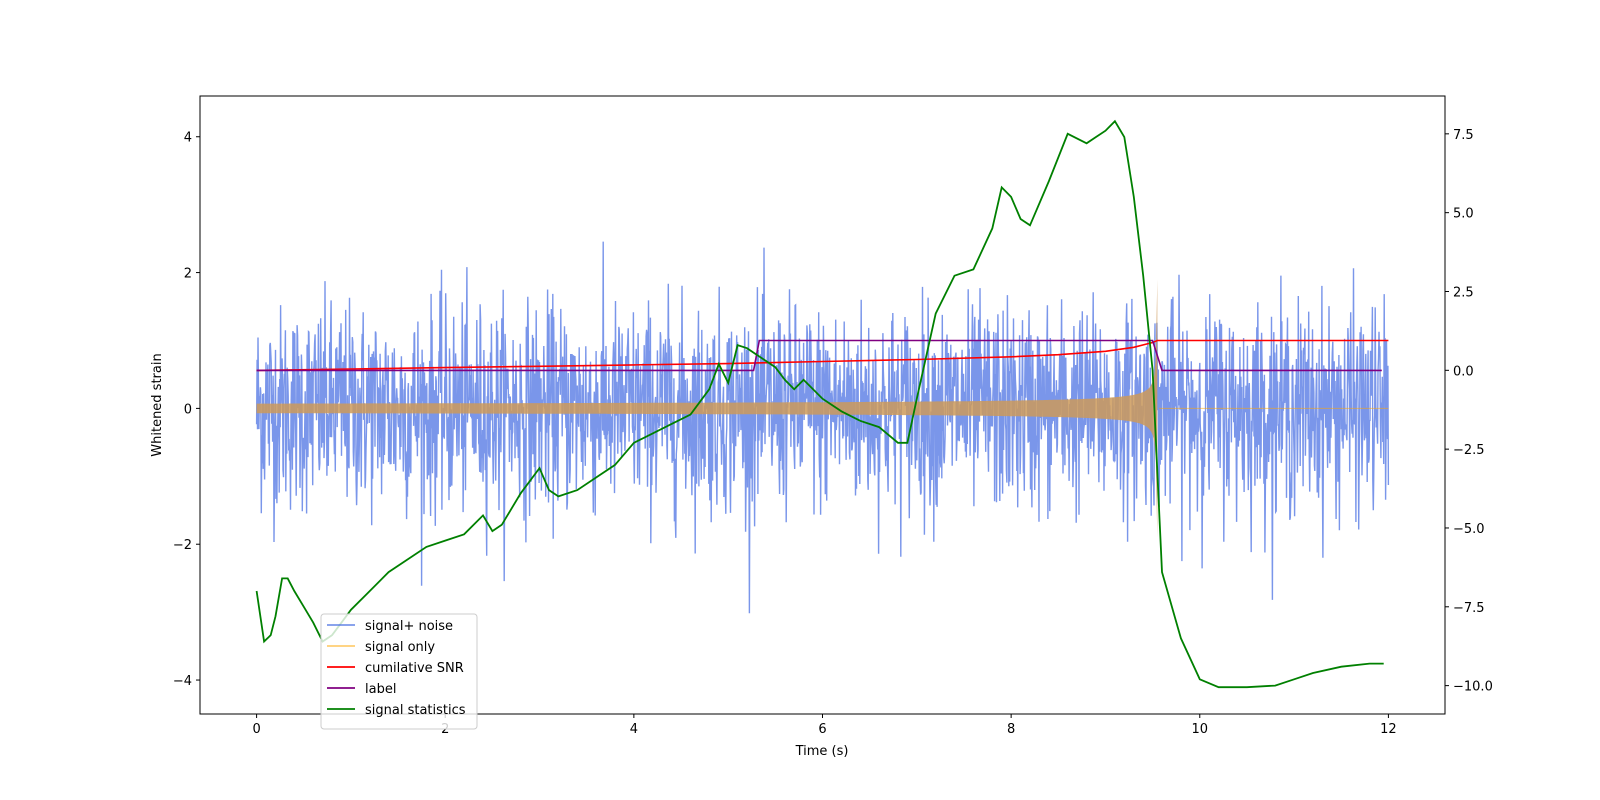 This screenshot has height=800, width=1600. I want to click on x-tick-label: 6, so click(822, 729).